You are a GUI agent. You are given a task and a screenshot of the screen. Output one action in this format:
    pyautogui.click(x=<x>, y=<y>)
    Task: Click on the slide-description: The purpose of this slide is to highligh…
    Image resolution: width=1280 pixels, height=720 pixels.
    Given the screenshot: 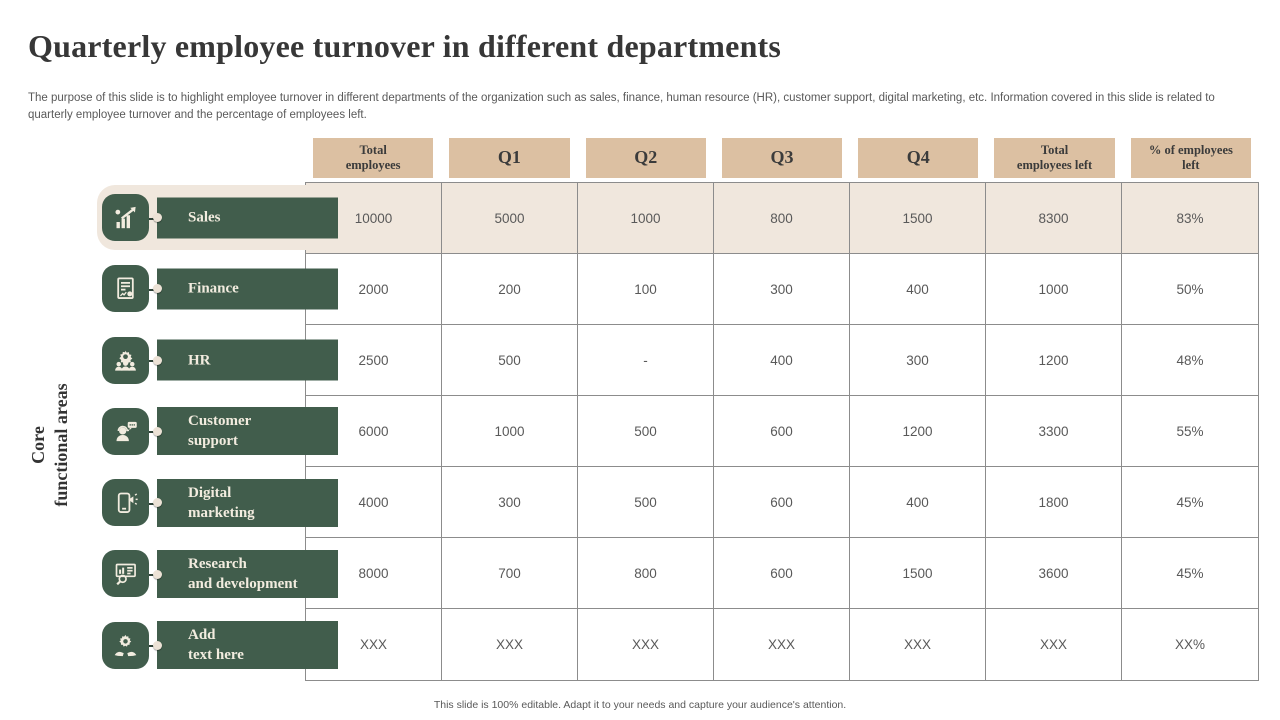 What is the action you would take?
    pyautogui.click(x=621, y=107)
    